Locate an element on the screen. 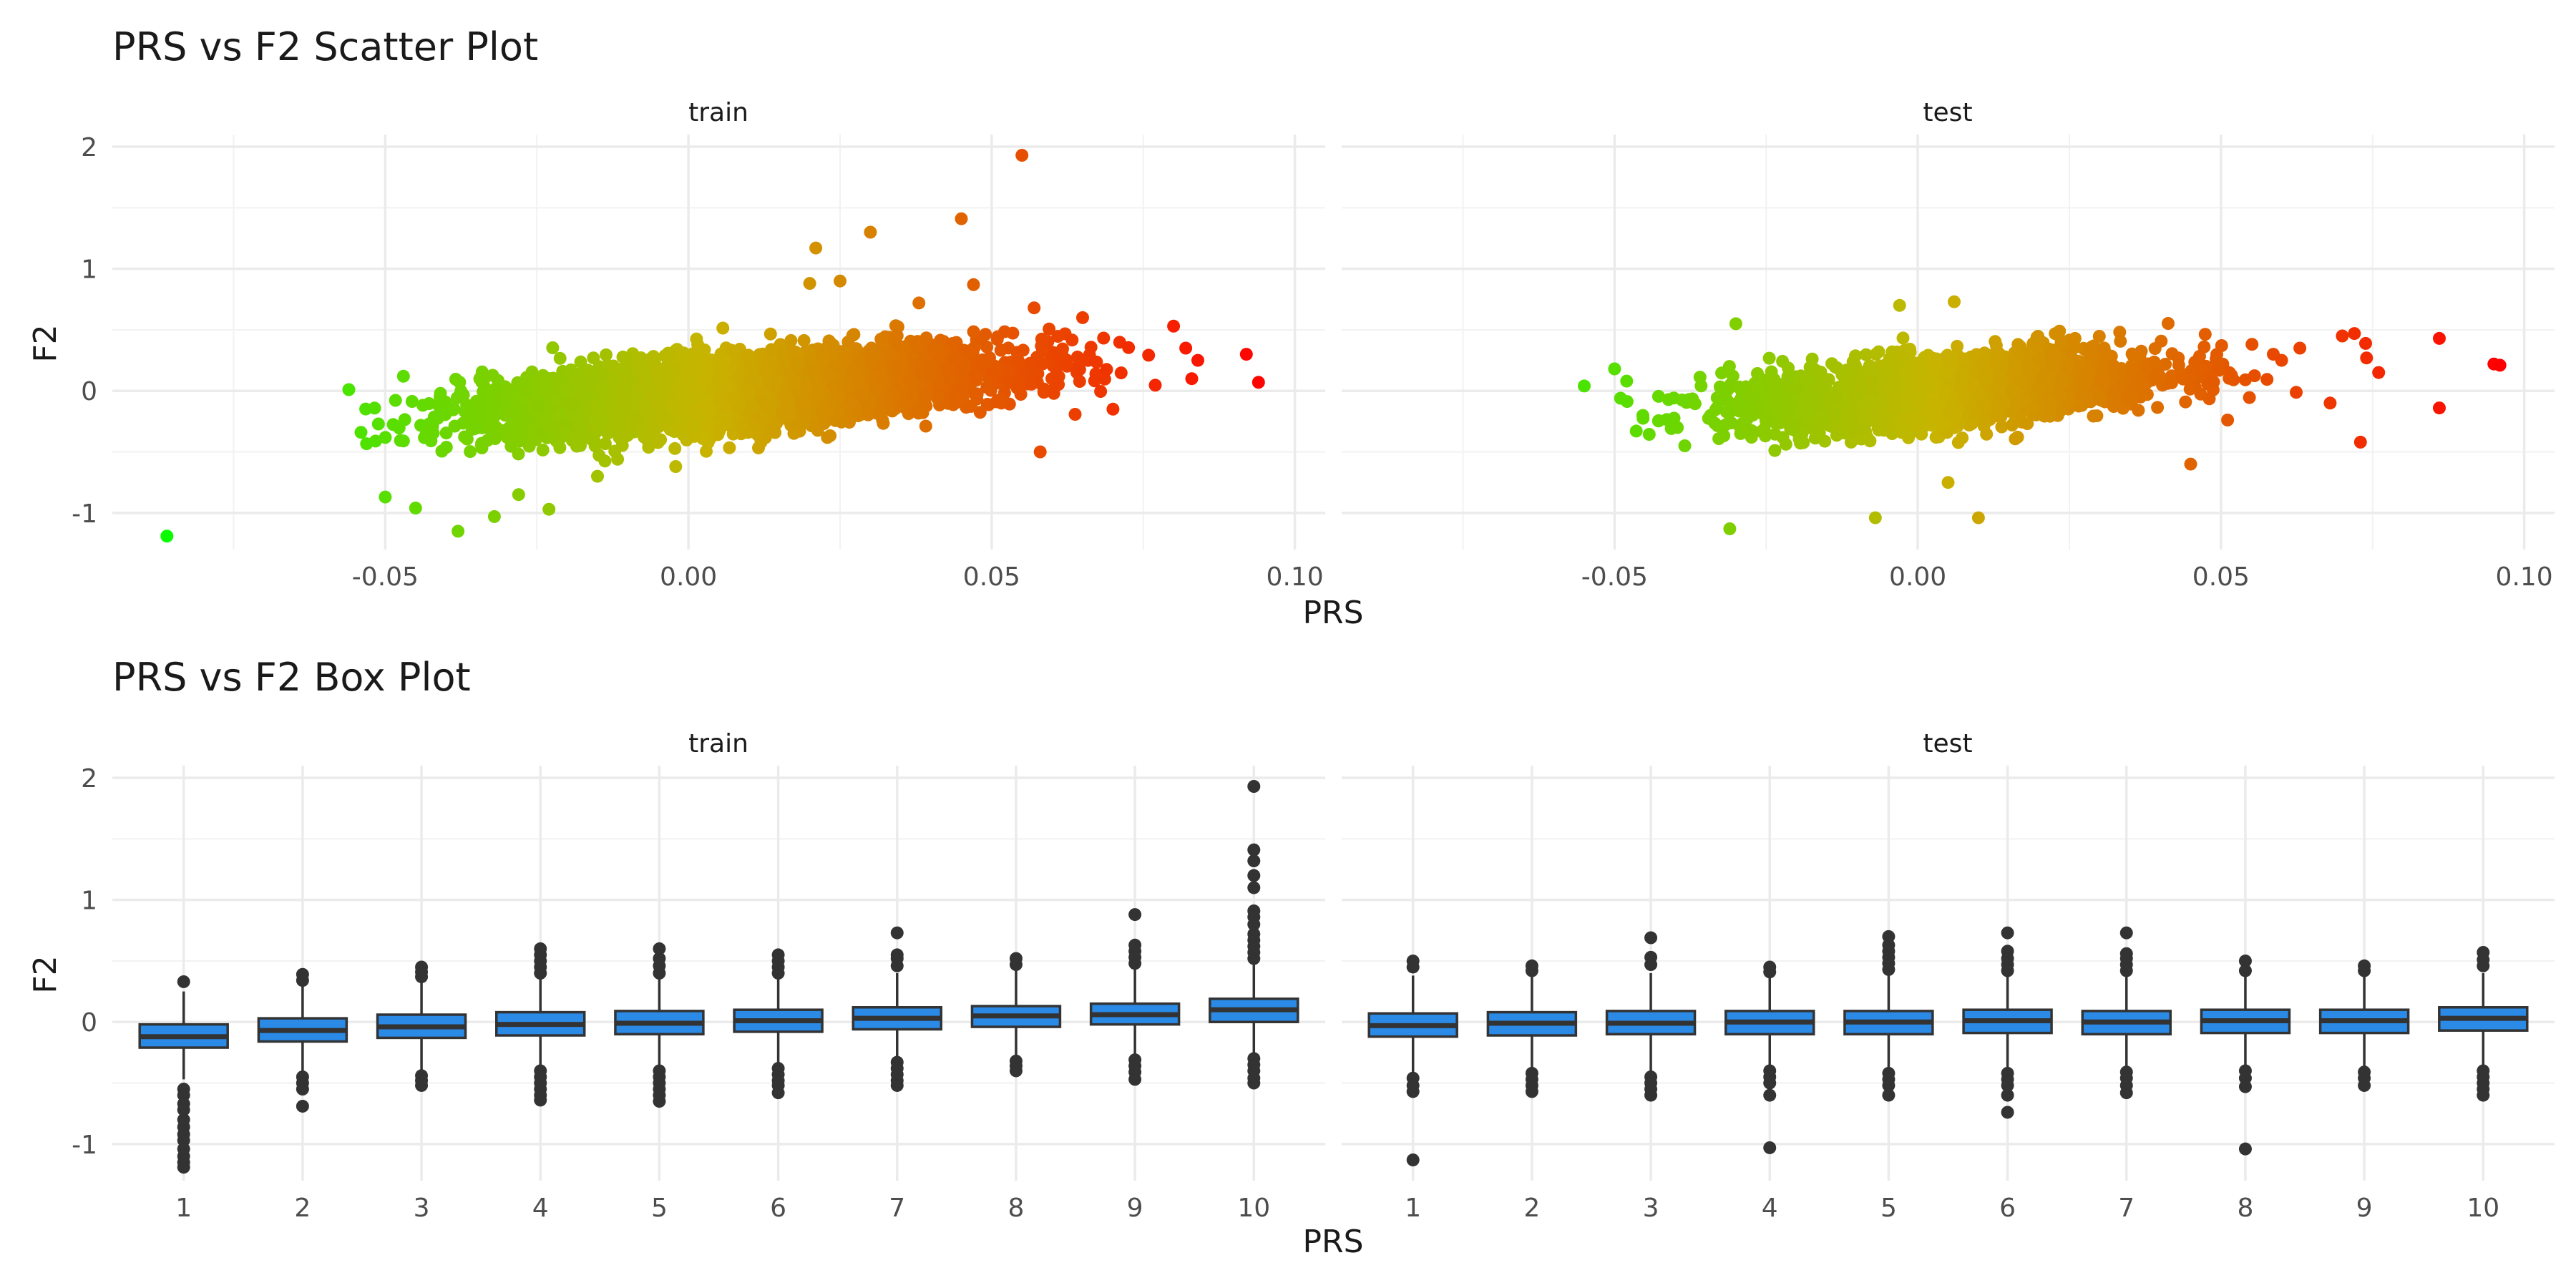 Image resolution: width=2576 pixels, height=1288 pixels. scatter-y-tick-label: -1 is located at coordinates (84, 514).